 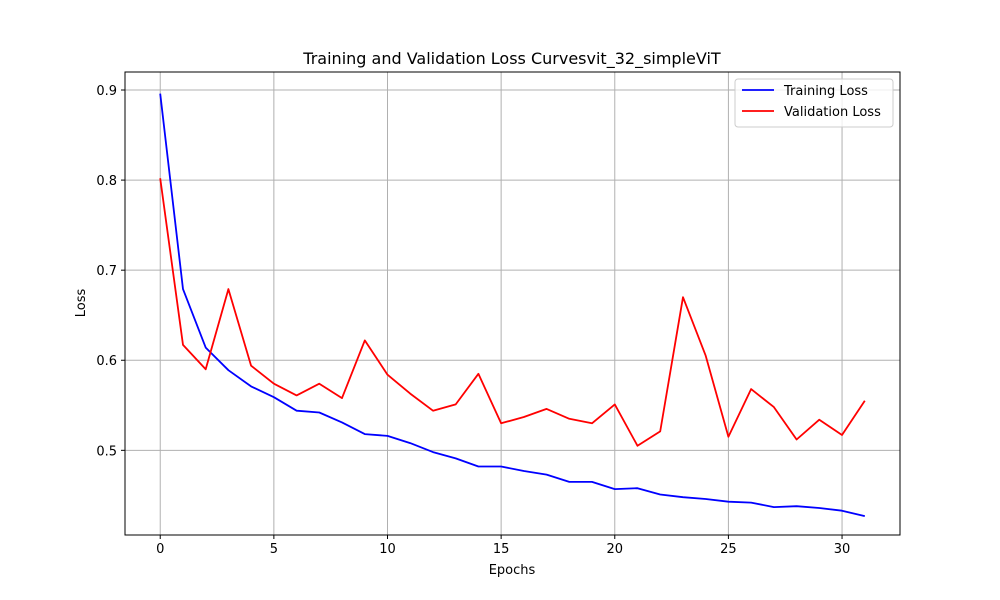 I want to click on x-tick-label: 10, so click(x=387, y=549).